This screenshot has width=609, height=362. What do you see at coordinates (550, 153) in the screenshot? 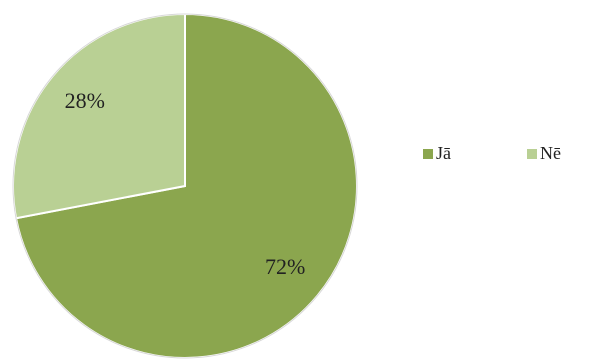
I see `legend-label: Nē` at bounding box center [550, 153].